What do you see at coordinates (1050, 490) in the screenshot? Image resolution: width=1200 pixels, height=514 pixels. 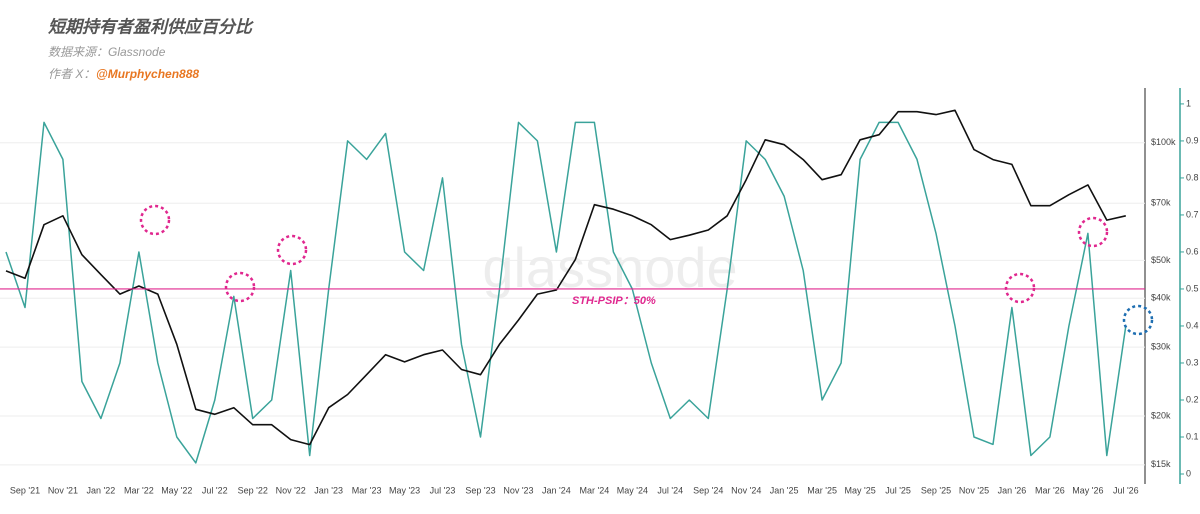 I see `x-tick-label: Mar '26` at bounding box center [1050, 490].